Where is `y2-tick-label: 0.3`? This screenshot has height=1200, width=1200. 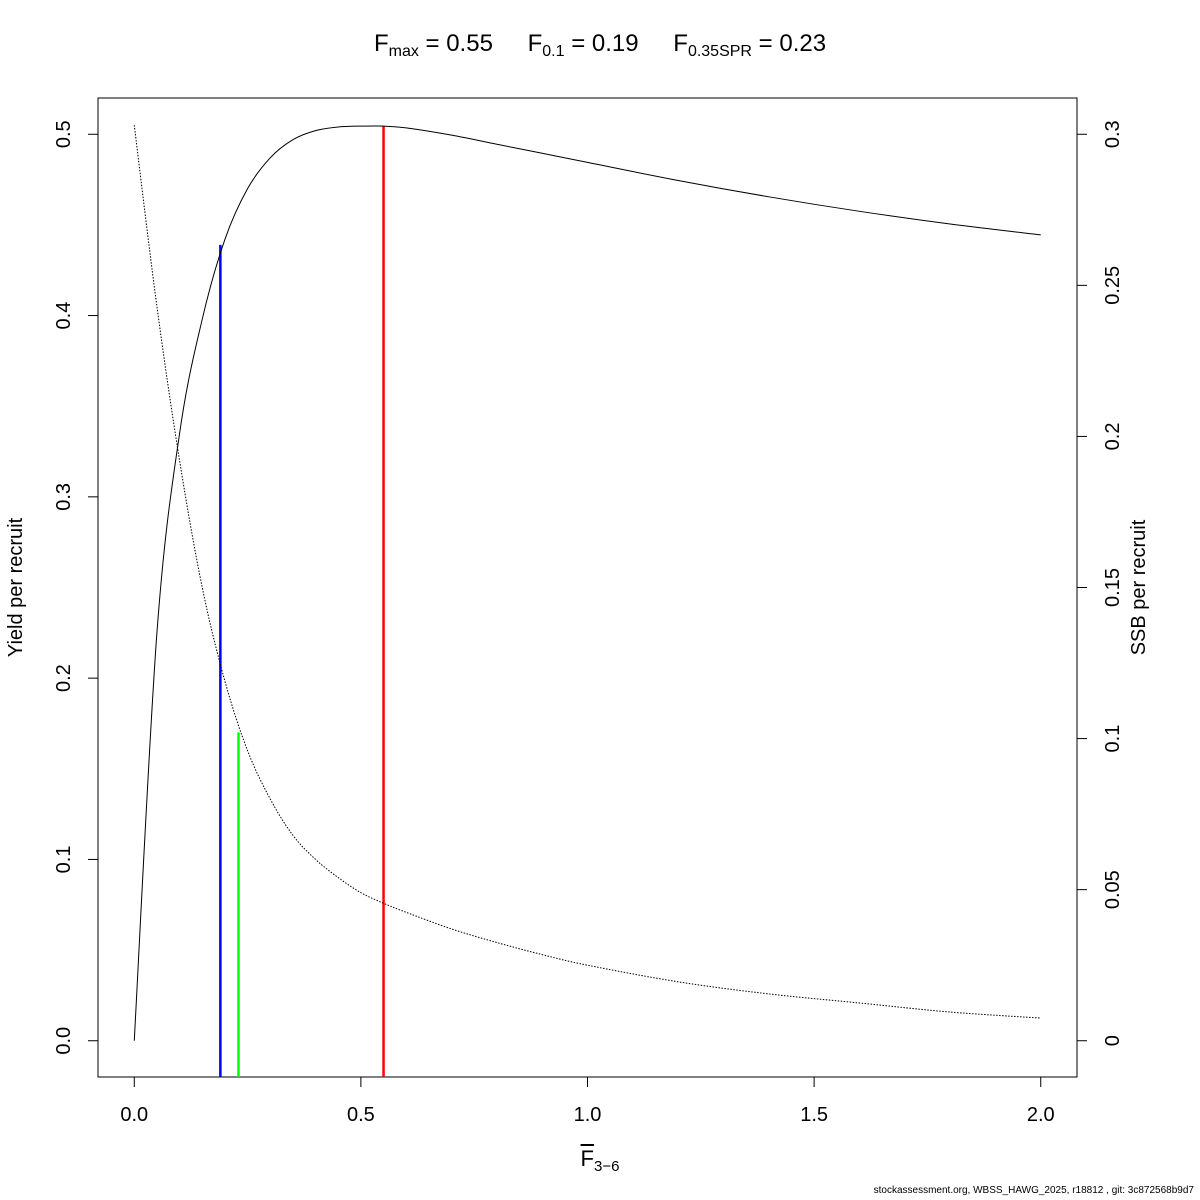
y2-tick-label: 0.3 is located at coordinates (1113, 134).